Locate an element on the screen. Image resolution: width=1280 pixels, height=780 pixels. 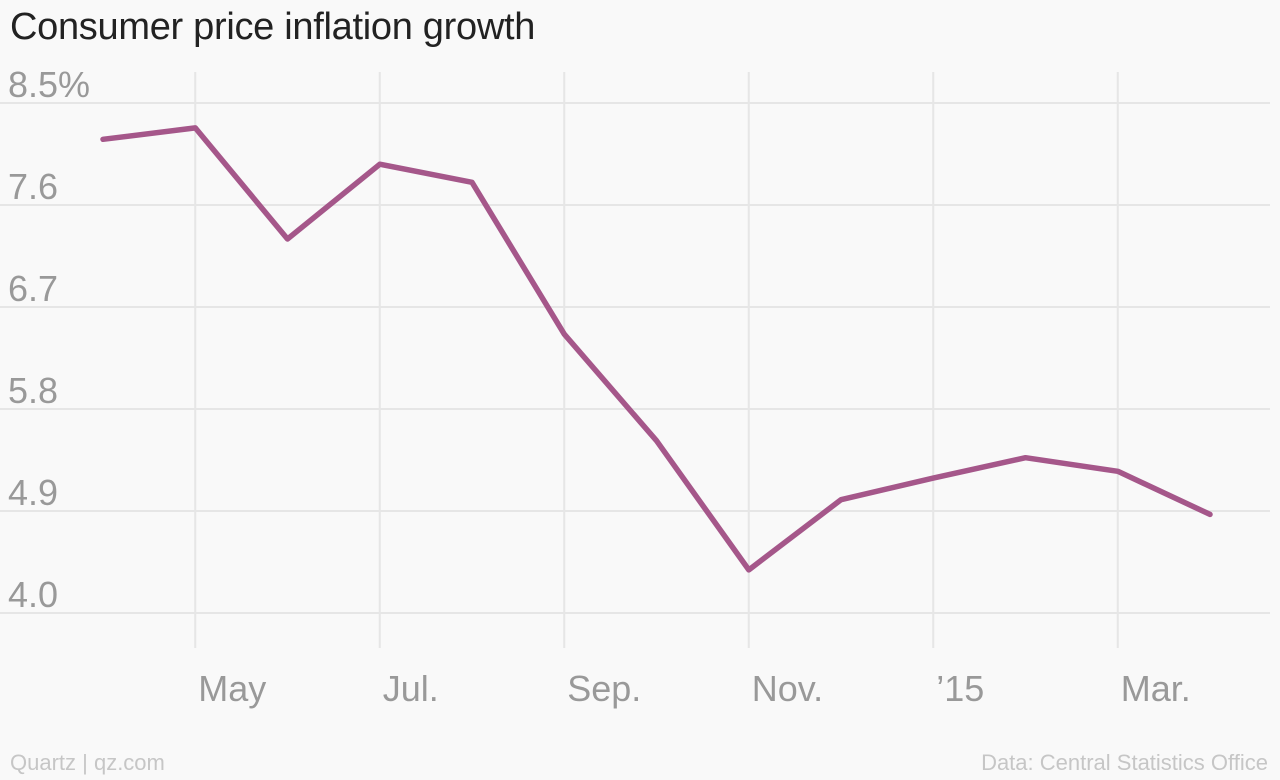
x-tick-label: Sep. is located at coordinates (604, 688).